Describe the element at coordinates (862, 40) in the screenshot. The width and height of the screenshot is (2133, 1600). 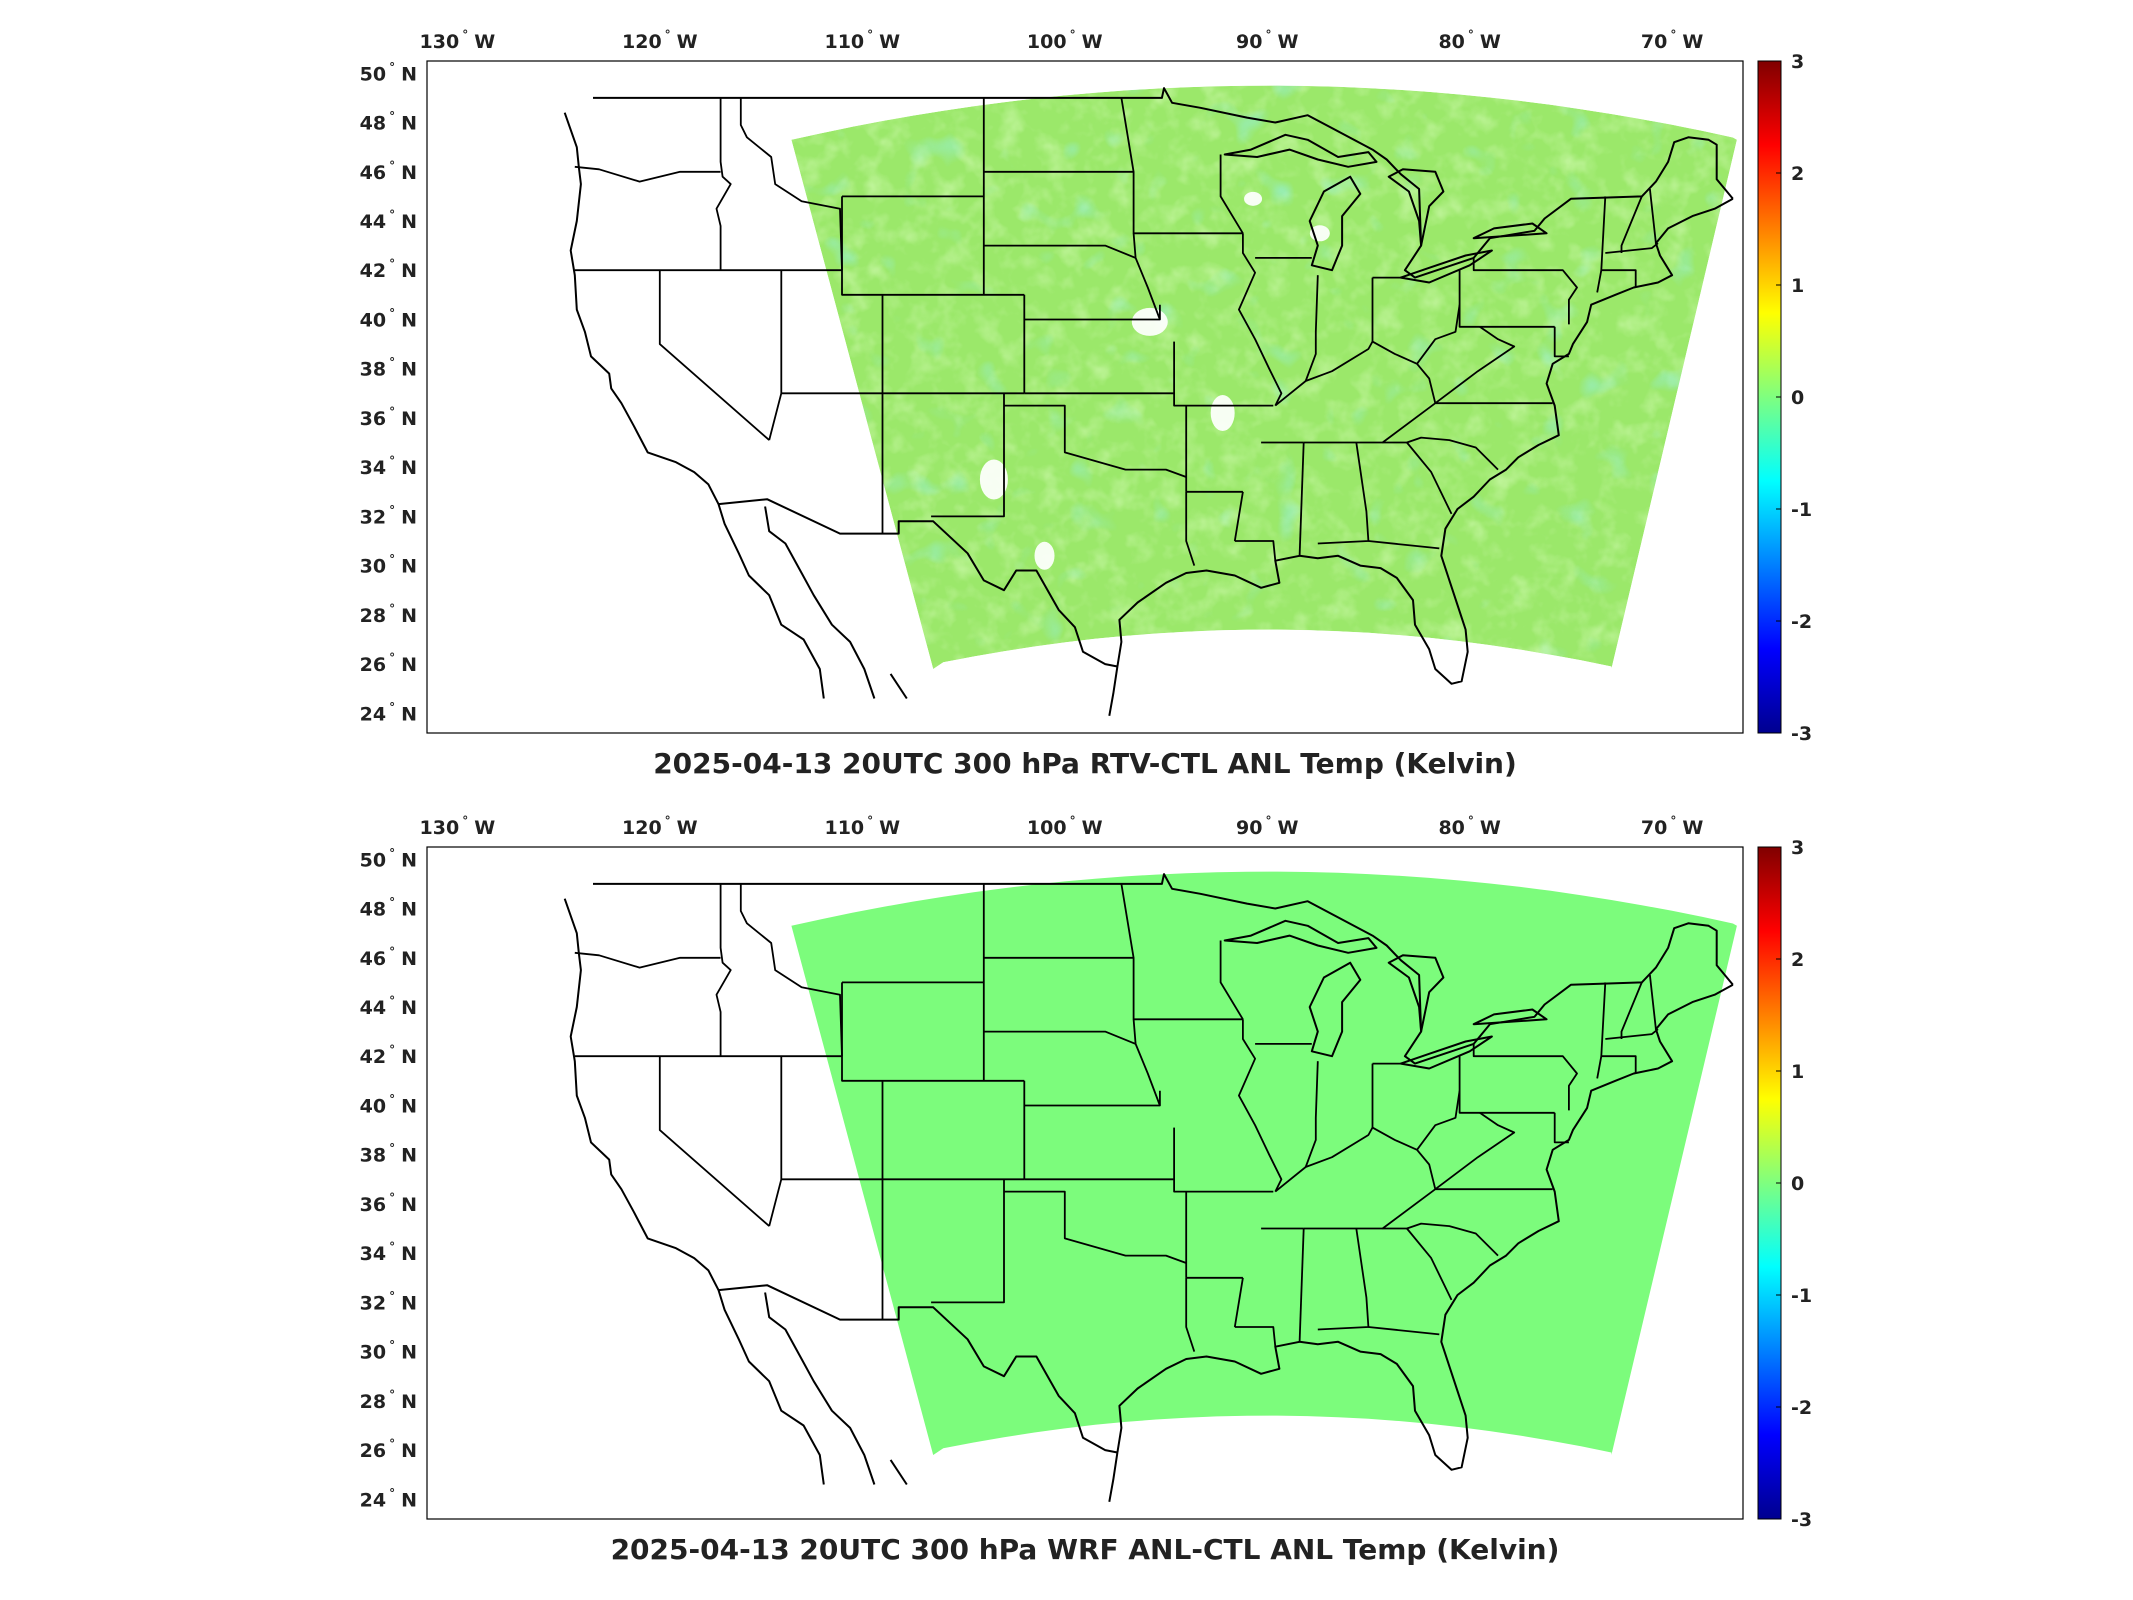
I see `lon-tick-label: 110 ° W` at that location.